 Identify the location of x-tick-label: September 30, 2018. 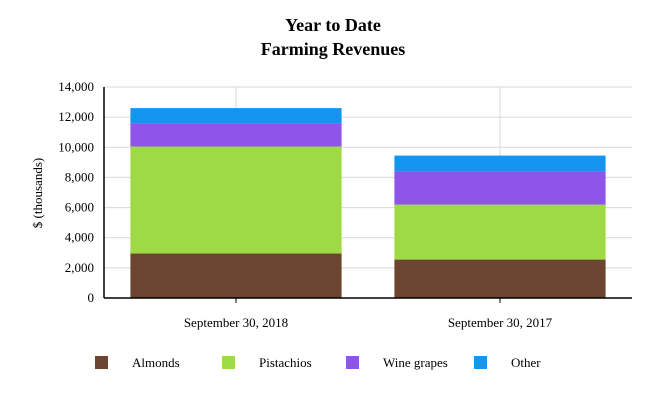
(236, 322).